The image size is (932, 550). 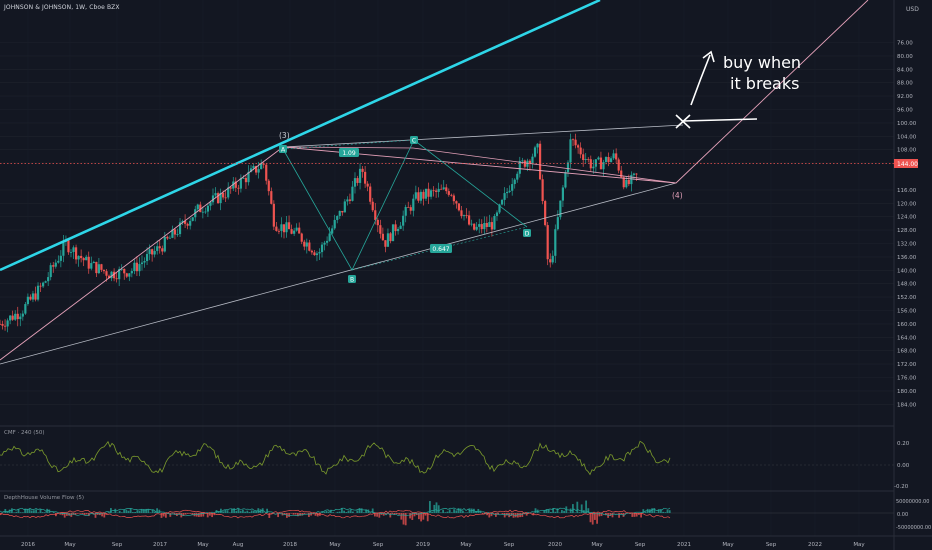 I want to click on harmonic-pattern, so click(x=405, y=205).